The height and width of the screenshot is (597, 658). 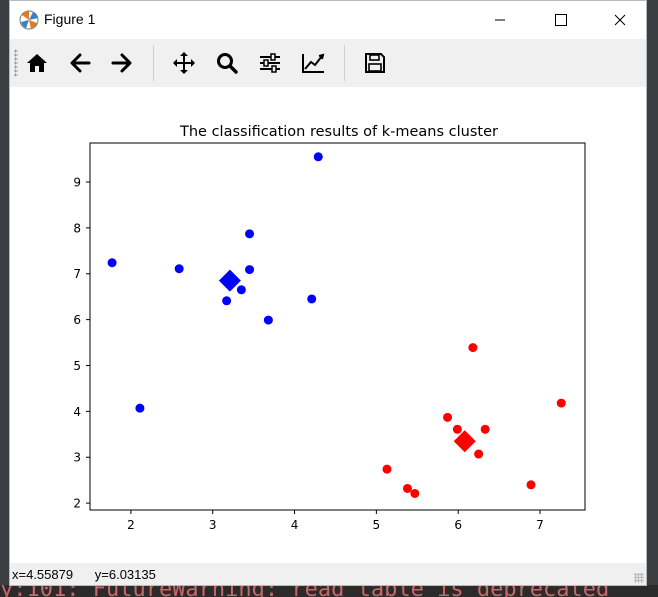 I want to click on line-chart-icon, so click(x=313, y=63).